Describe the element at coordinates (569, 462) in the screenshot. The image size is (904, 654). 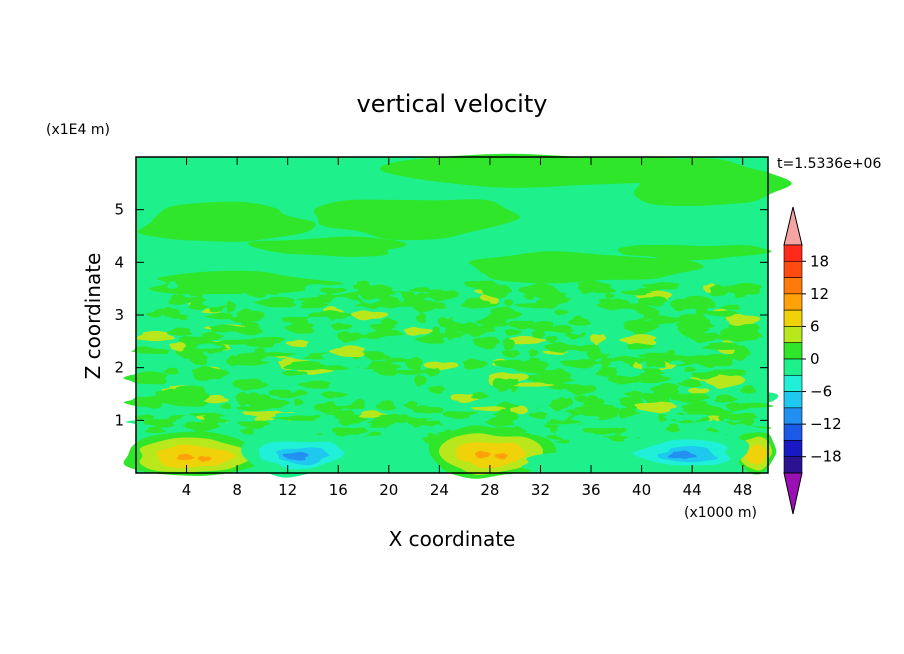
I see `downdraft-contour` at that location.